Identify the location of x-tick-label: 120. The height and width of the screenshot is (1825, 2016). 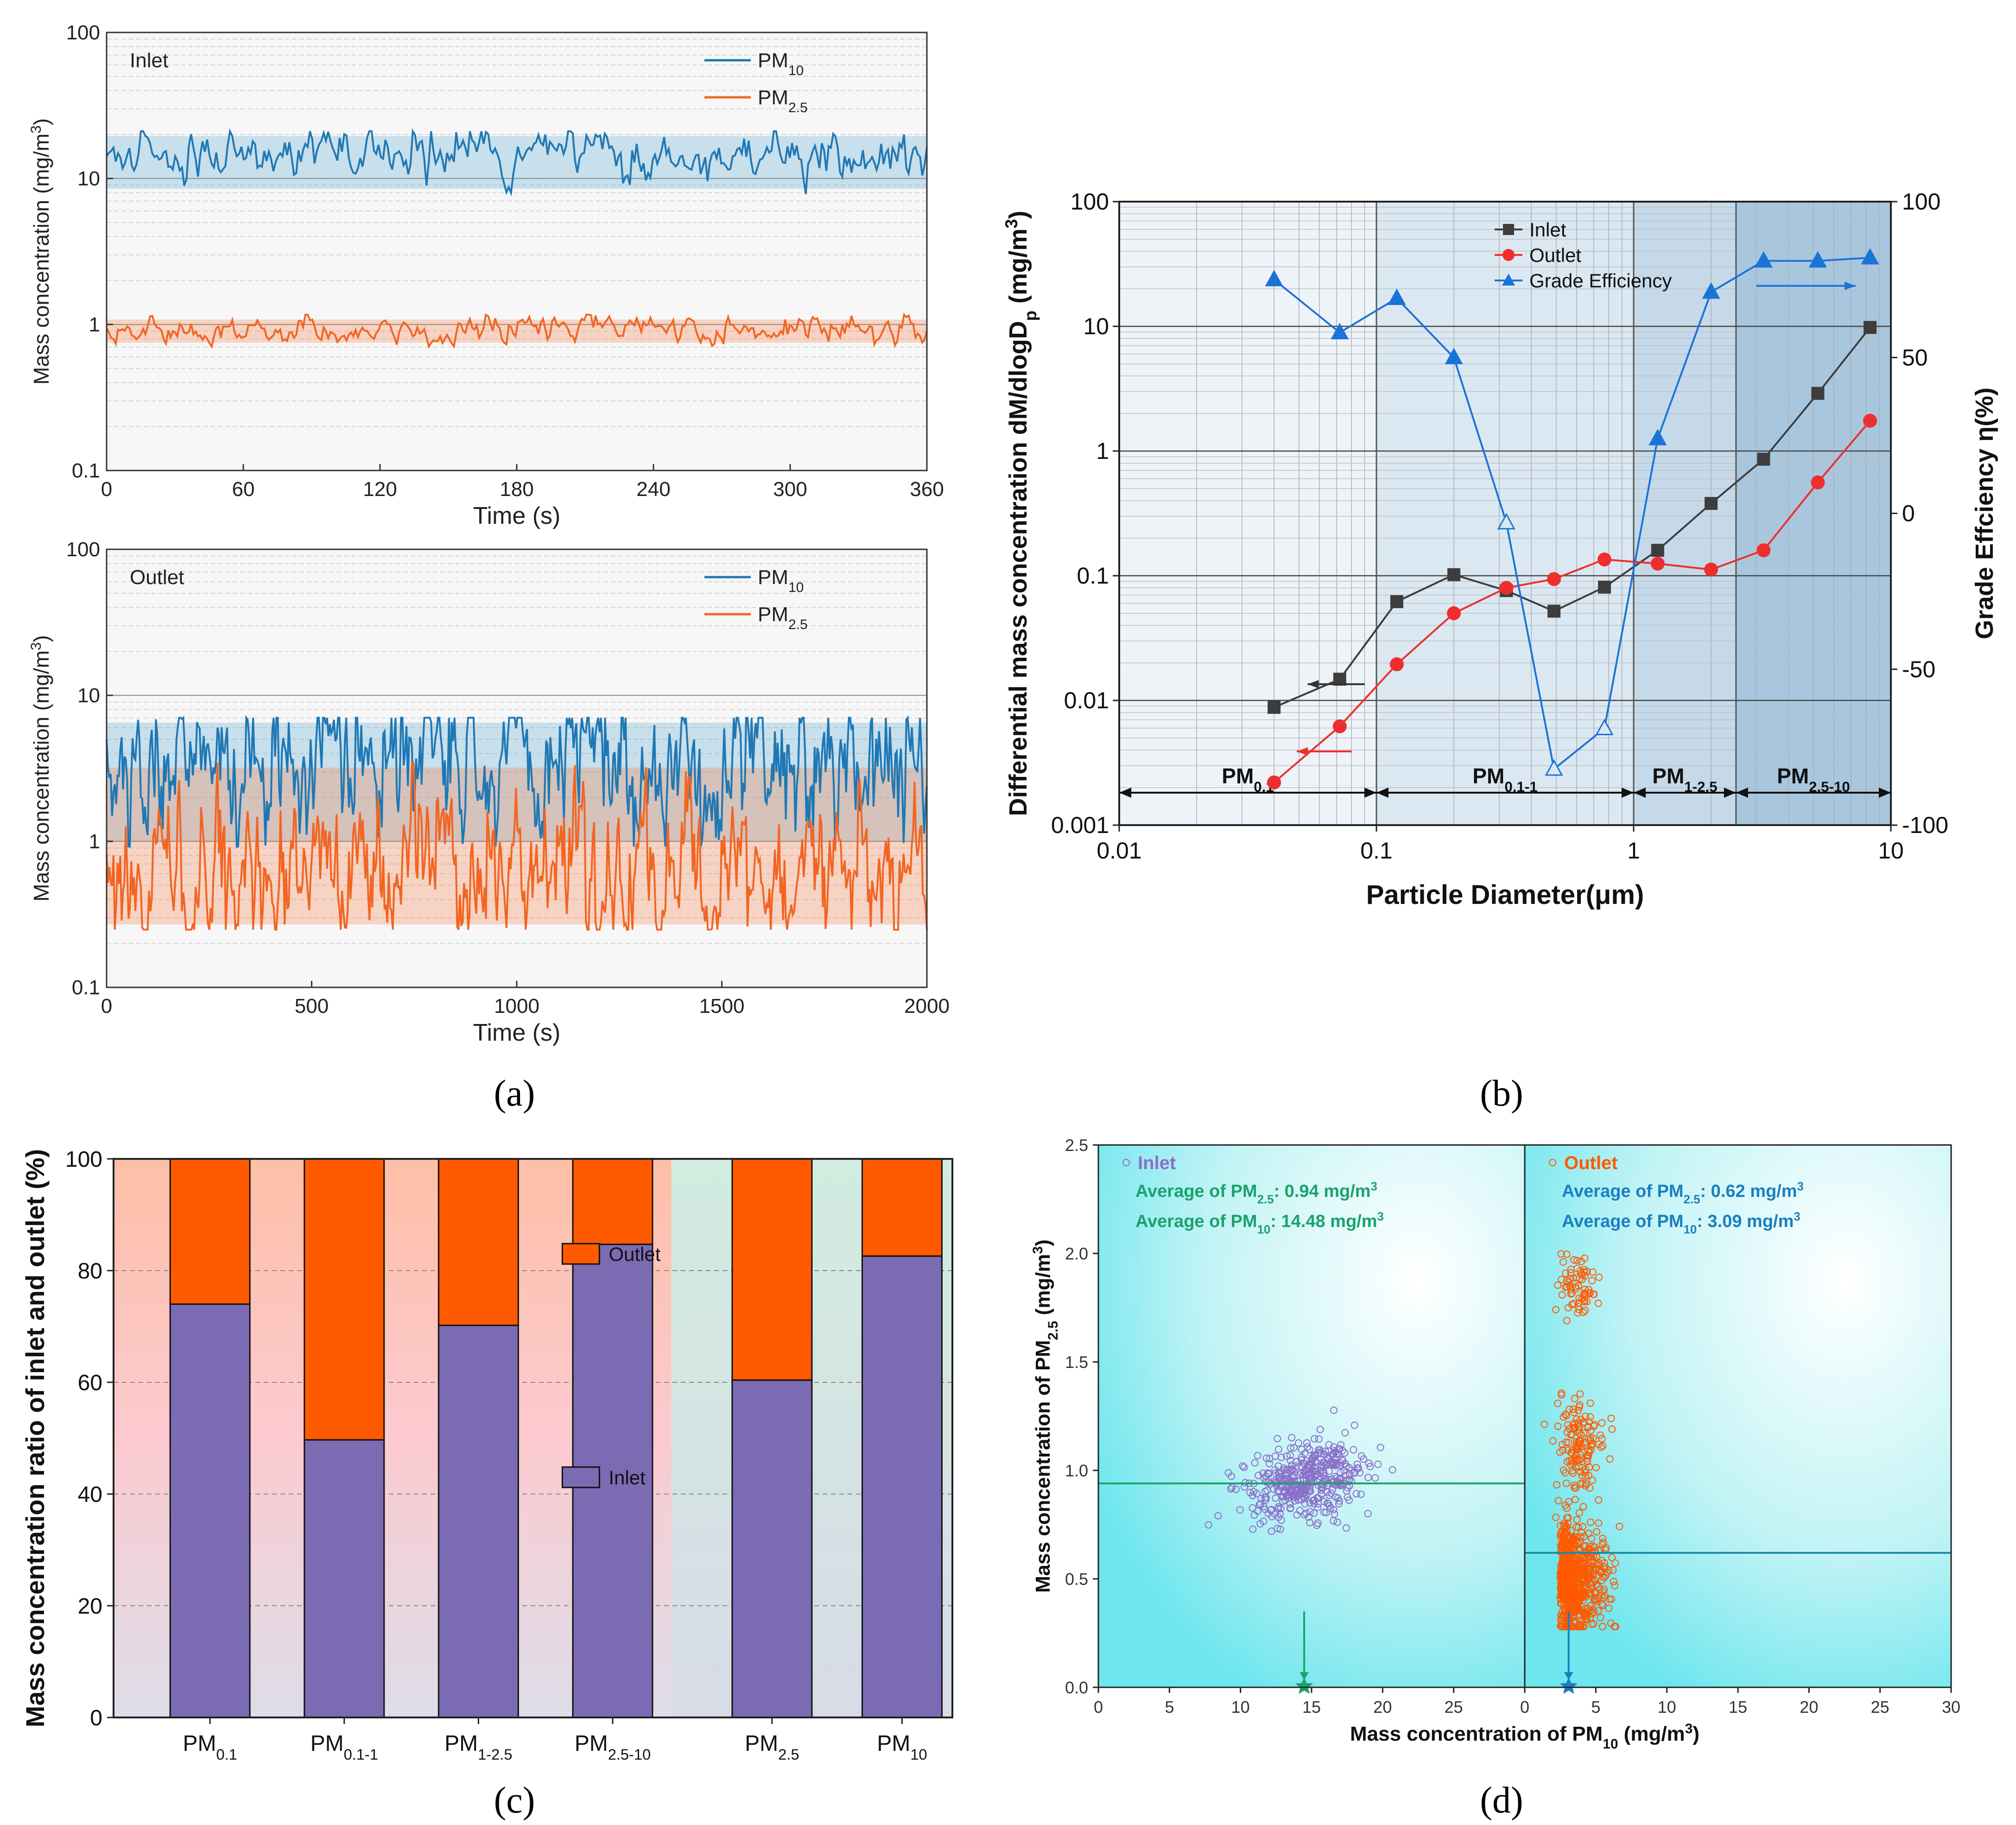
(380, 490).